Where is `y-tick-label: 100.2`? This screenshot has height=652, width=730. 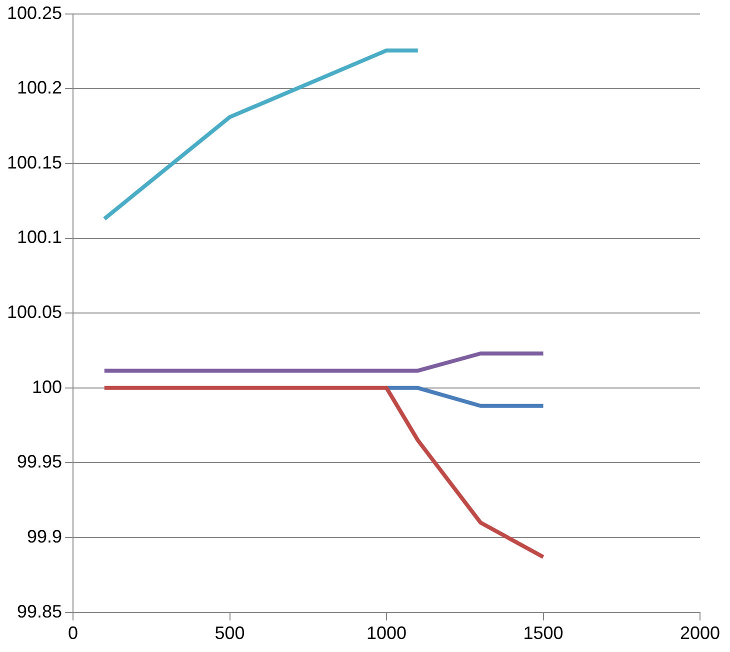
y-tick-label: 100.2 is located at coordinates (39, 88).